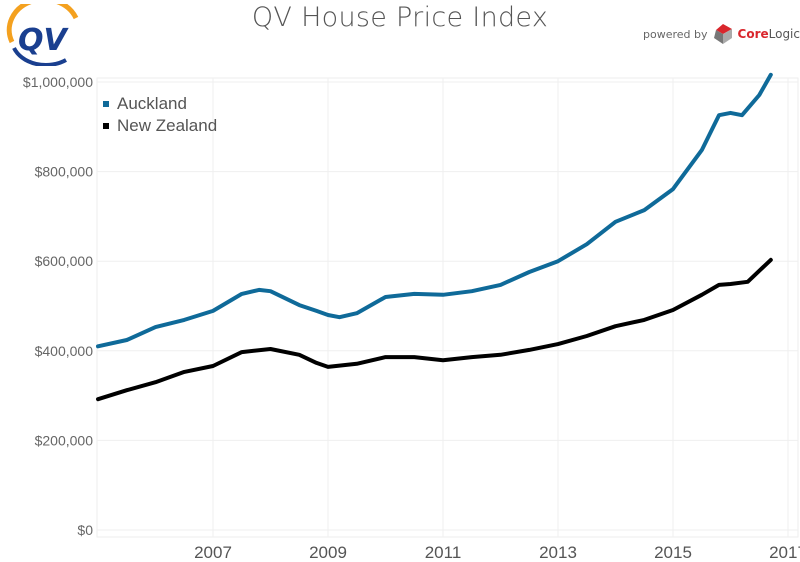  What do you see at coordinates (64, 261) in the screenshot?
I see `y-tick-label: $600,000` at bounding box center [64, 261].